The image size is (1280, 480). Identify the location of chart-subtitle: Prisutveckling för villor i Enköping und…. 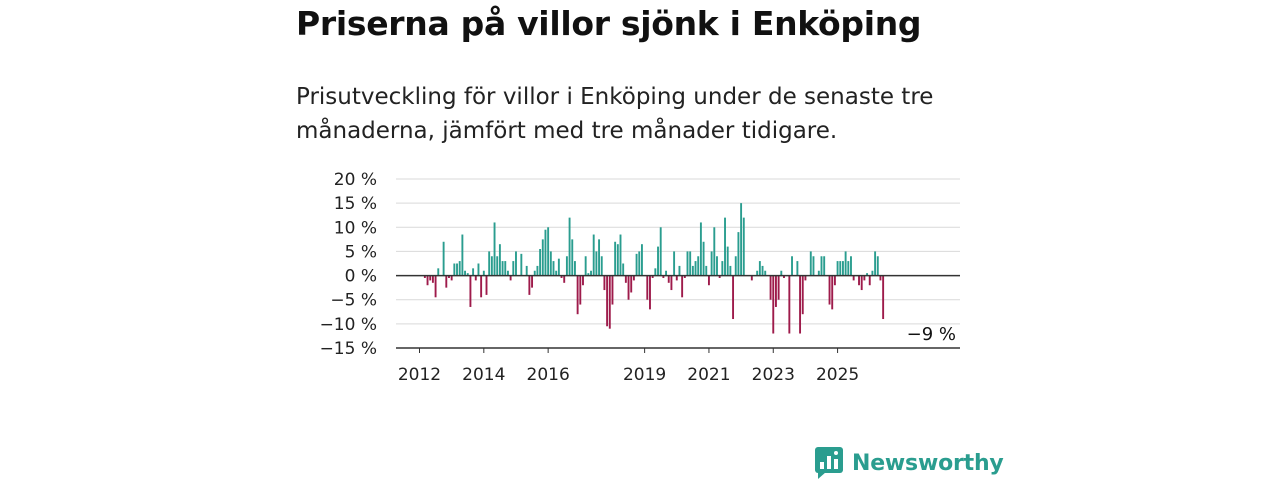
(615, 114).